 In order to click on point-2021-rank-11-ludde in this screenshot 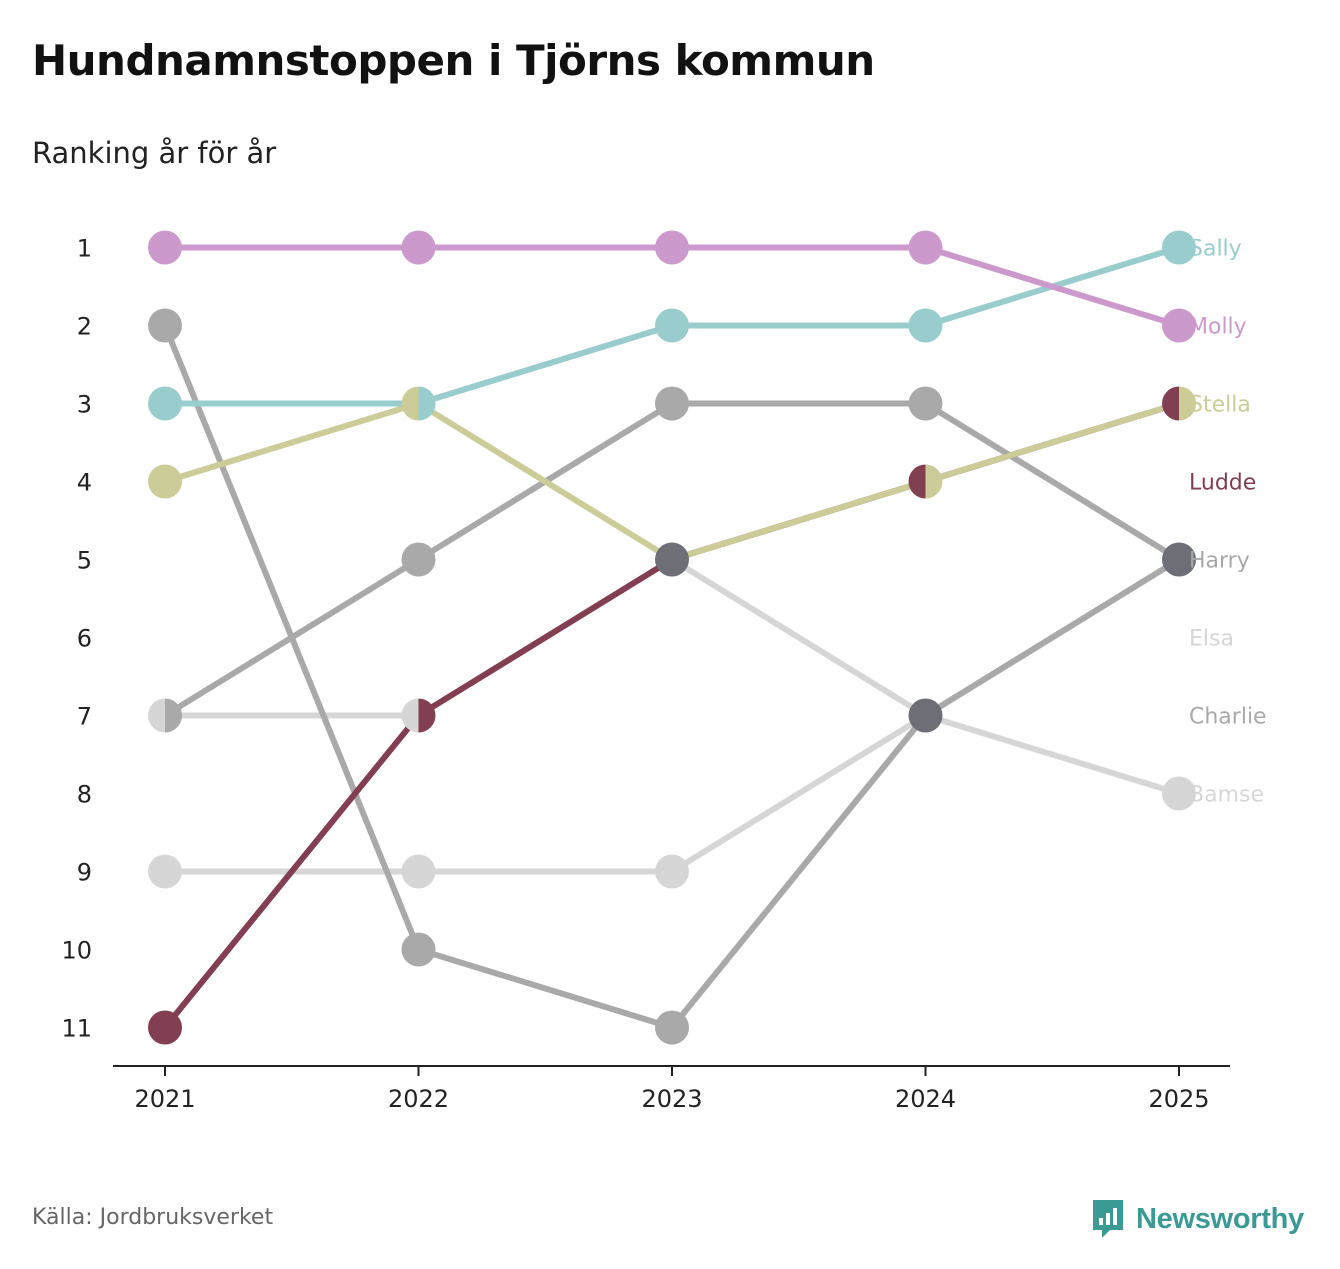, I will do `click(165, 1027)`.